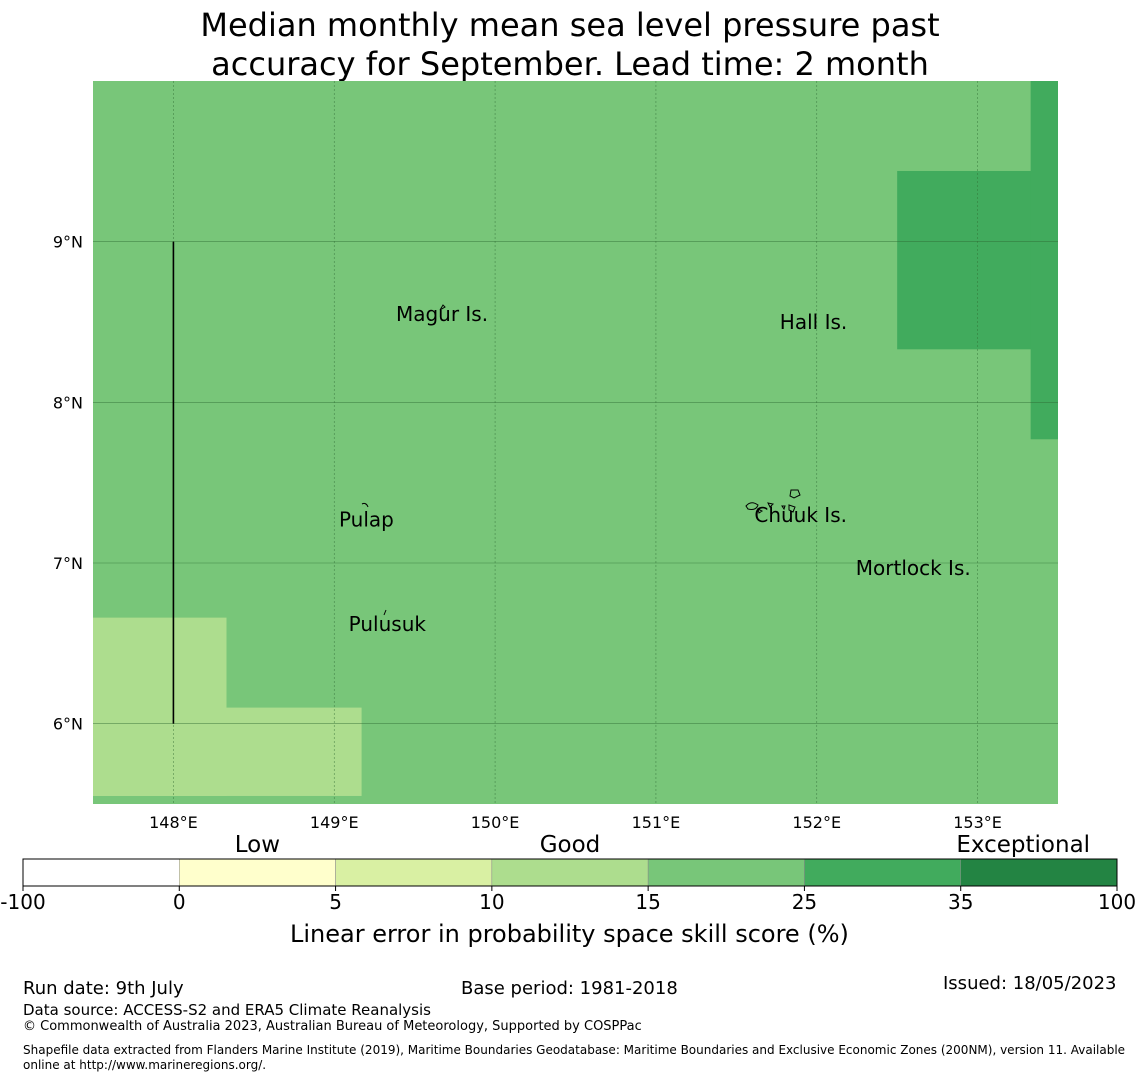 The width and height of the screenshot is (1140, 1080). What do you see at coordinates (68, 242) in the screenshot?
I see `lat-tick-label: 9°N` at bounding box center [68, 242].